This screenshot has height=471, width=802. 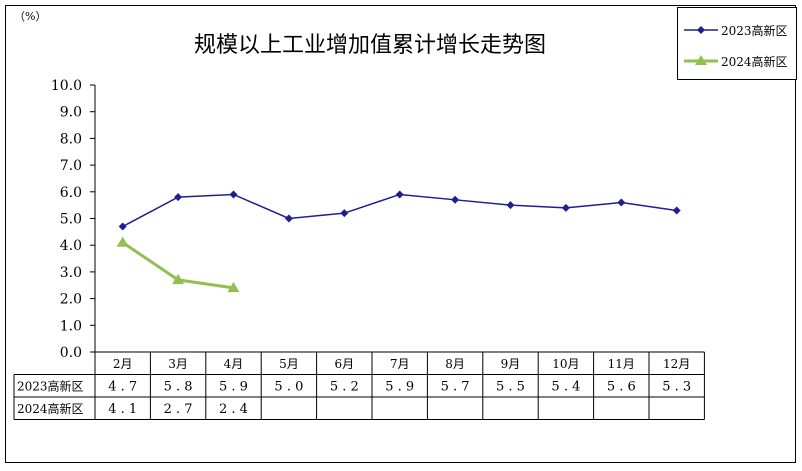 What do you see at coordinates (676, 387) in the screenshot?
I see `table-cell-value: 5 . 3` at bounding box center [676, 387].